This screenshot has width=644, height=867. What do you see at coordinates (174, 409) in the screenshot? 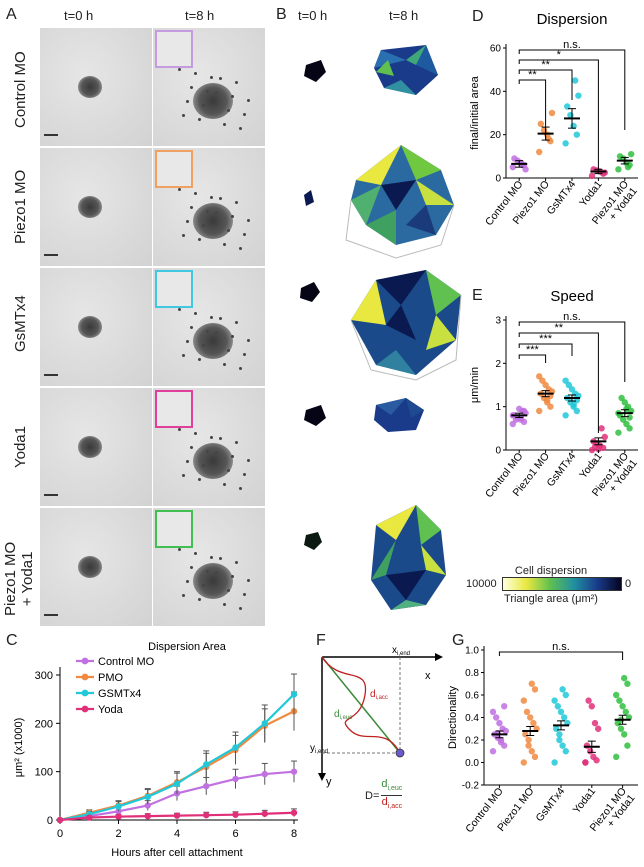
I see `zoom-inset` at bounding box center [174, 409].